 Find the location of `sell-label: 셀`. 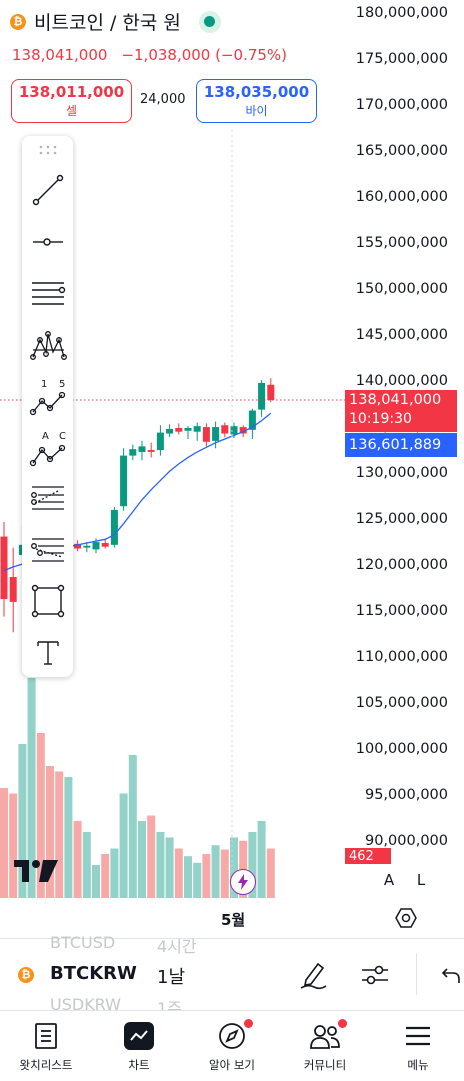

sell-label: 셀 is located at coordinates (71, 111).